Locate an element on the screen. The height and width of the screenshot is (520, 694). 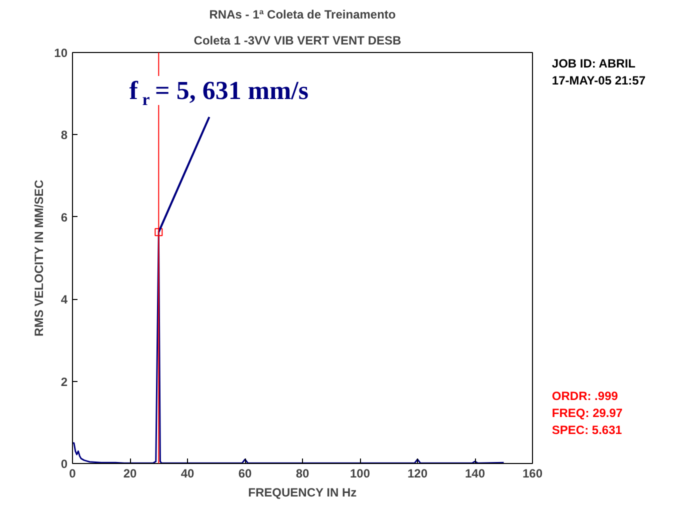
text: ORDR: .999 is located at coordinates (585, 396).